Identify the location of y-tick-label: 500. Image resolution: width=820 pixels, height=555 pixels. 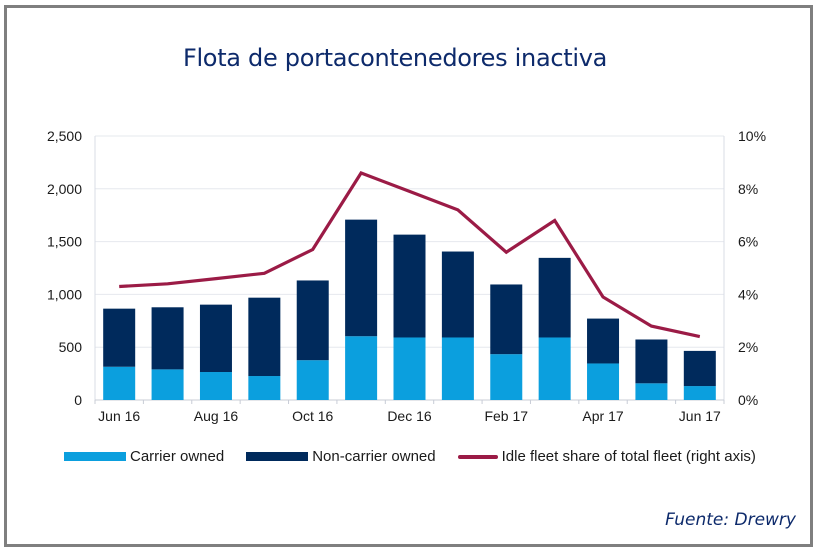
(71, 347).